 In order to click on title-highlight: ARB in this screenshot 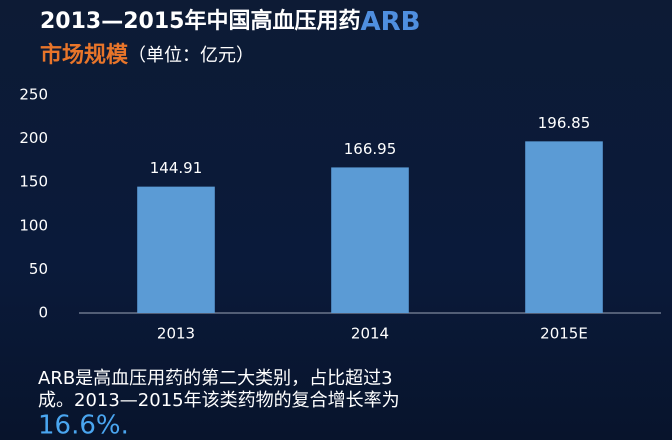, I will do `click(390, 22)`.